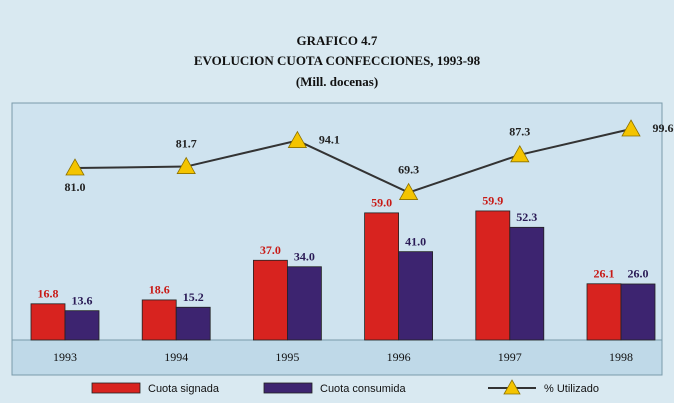 The width and height of the screenshot is (674, 403). I want to click on value-label: 34.0, so click(304, 256).